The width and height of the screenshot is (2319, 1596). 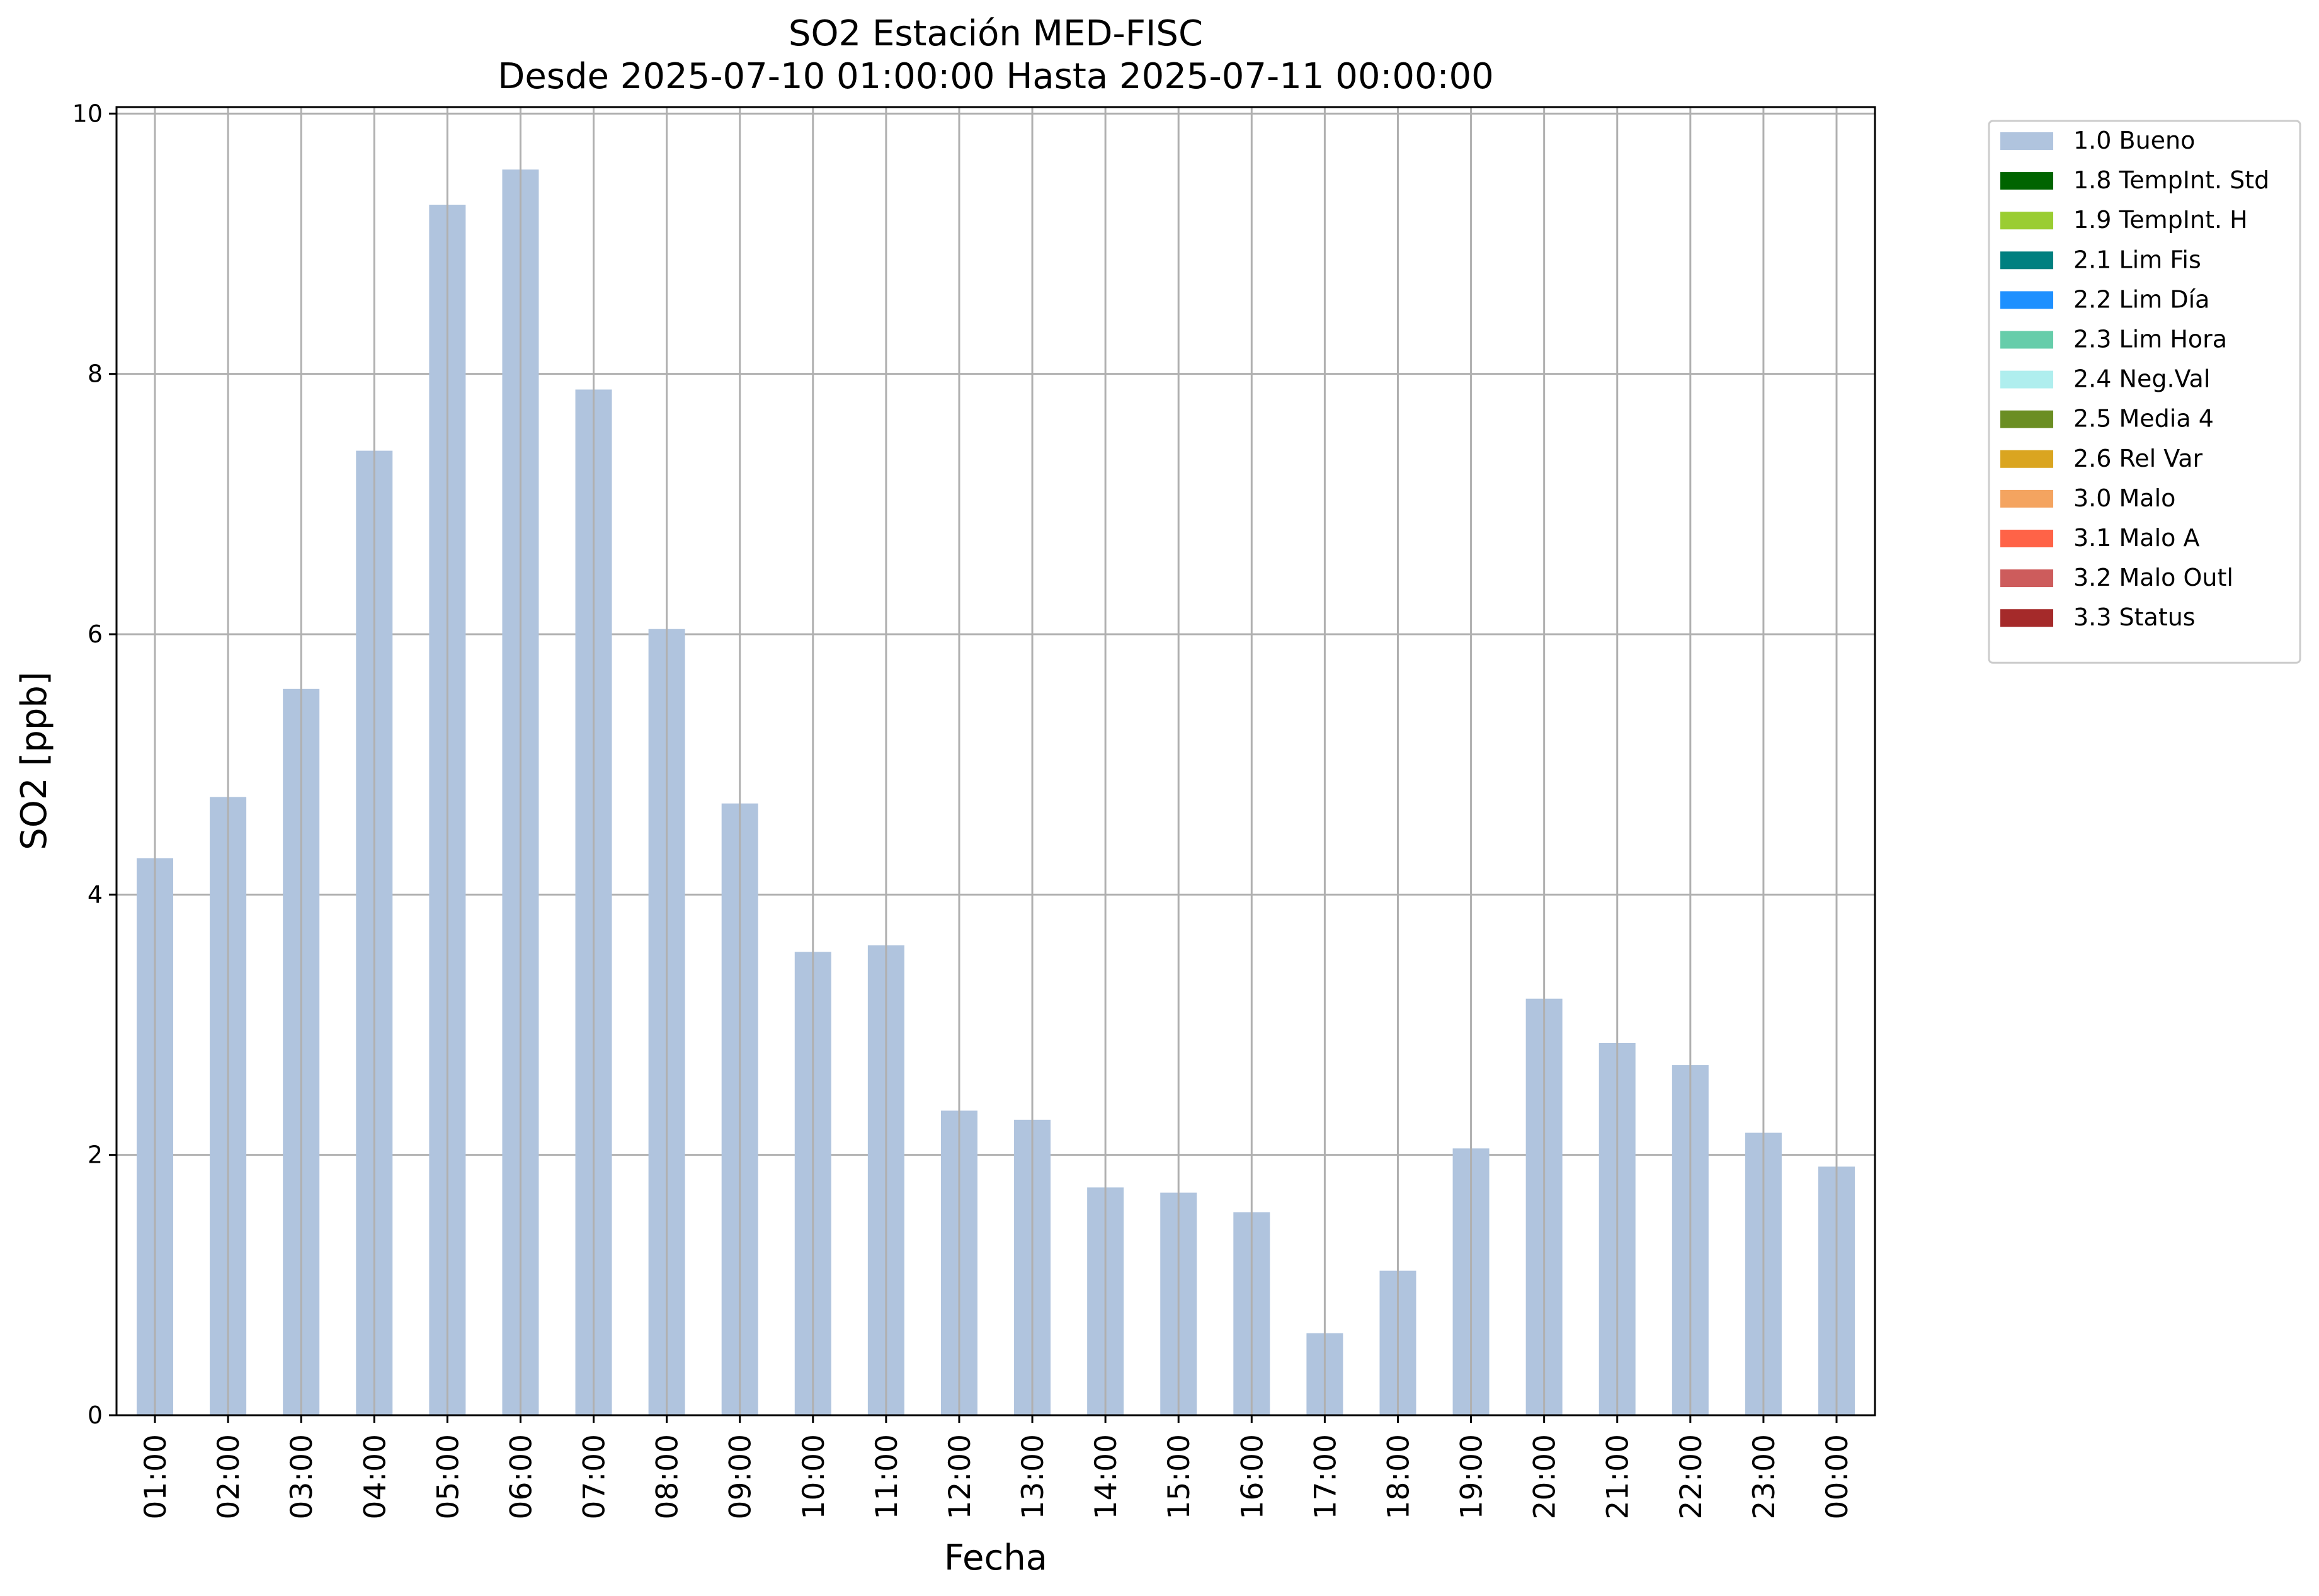 I want to click on x-tick-label: 17:00, so click(x=1325, y=1476).